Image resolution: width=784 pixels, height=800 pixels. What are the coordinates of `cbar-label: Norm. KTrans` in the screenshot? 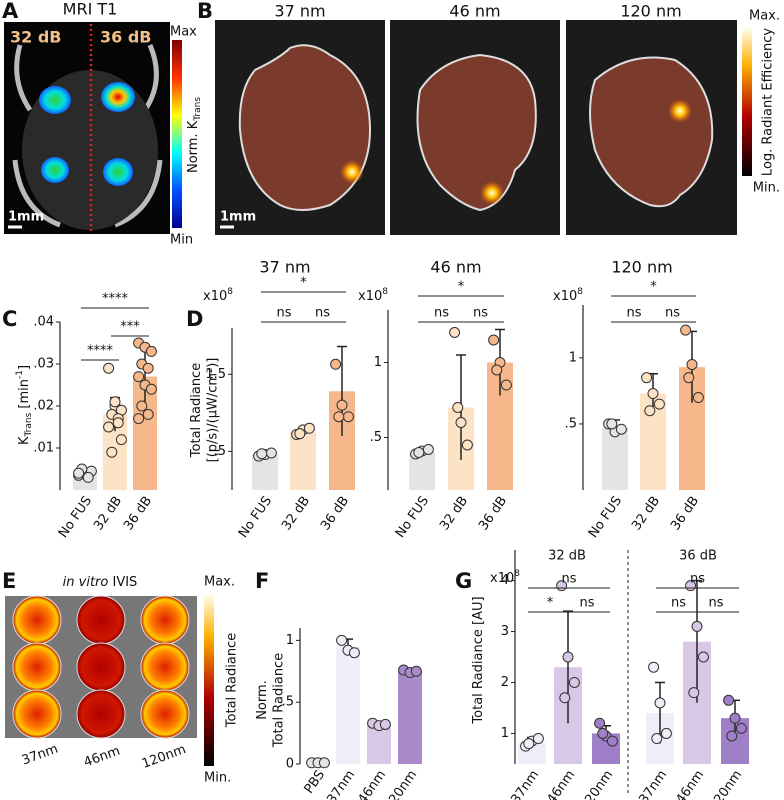 It's located at (194, 135).